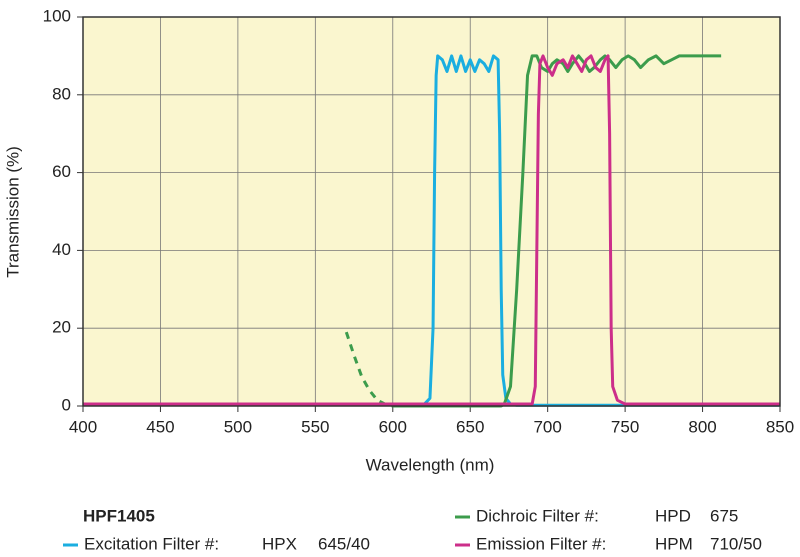  I want to click on legend-part: HPM, so click(674, 543).